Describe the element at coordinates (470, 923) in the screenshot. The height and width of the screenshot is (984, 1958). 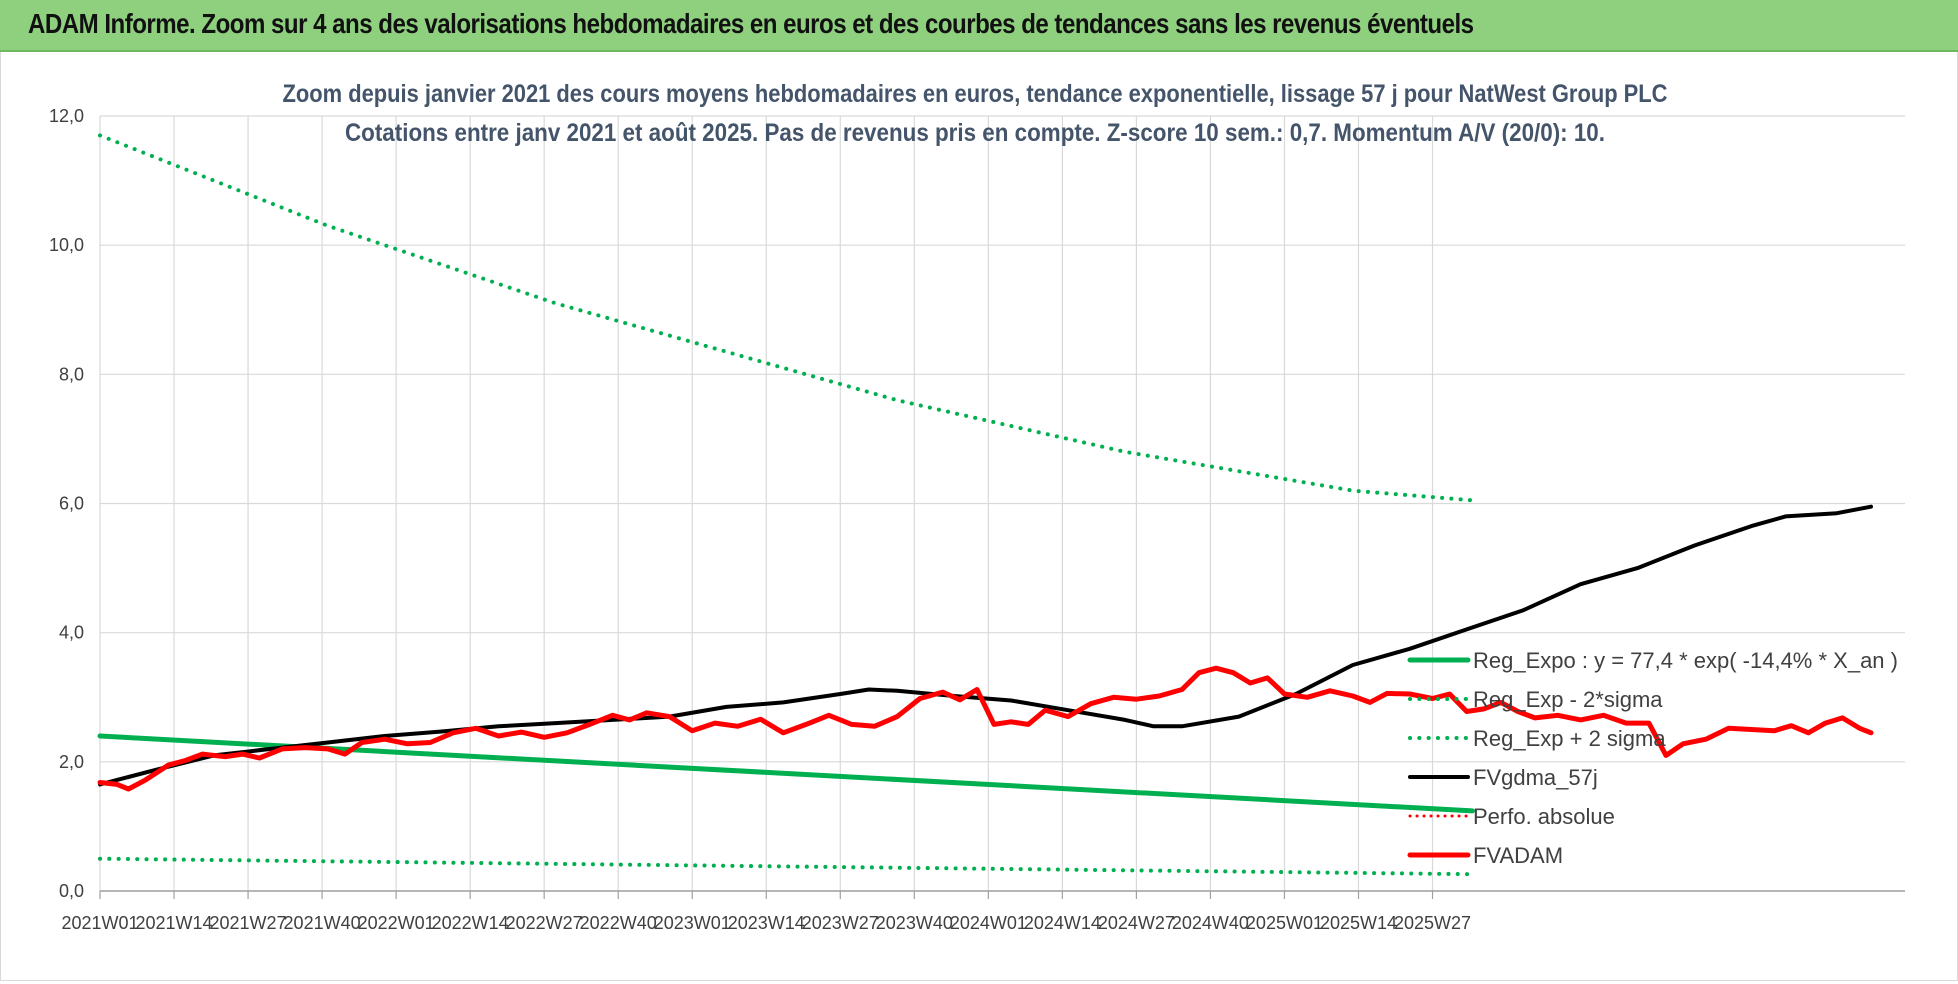
I see `x-tick-label: 2022W14` at that location.